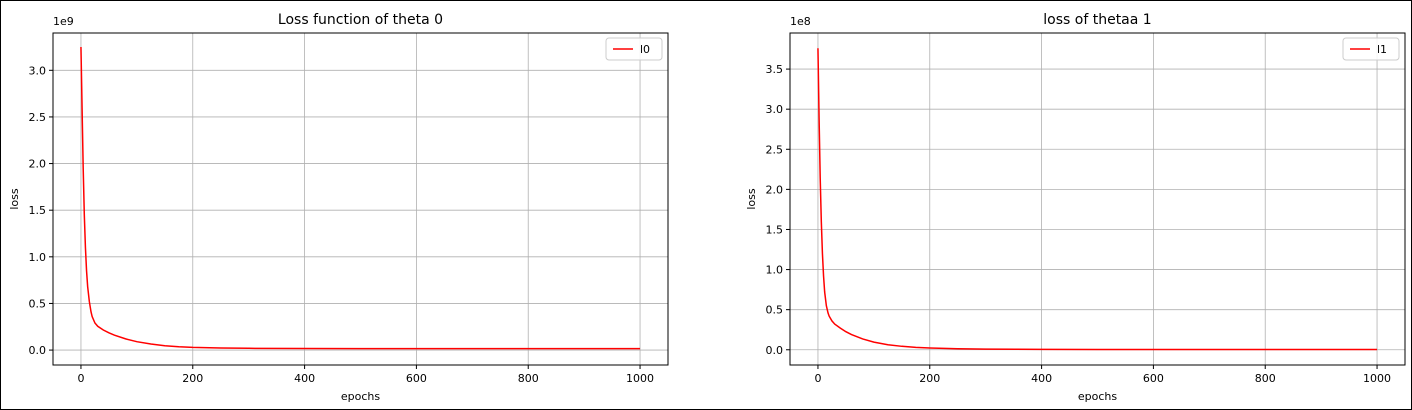 Image resolution: width=1412 pixels, height=410 pixels. Describe the element at coordinates (1382, 49) in the screenshot. I see `legend-label-l1: l1` at that location.